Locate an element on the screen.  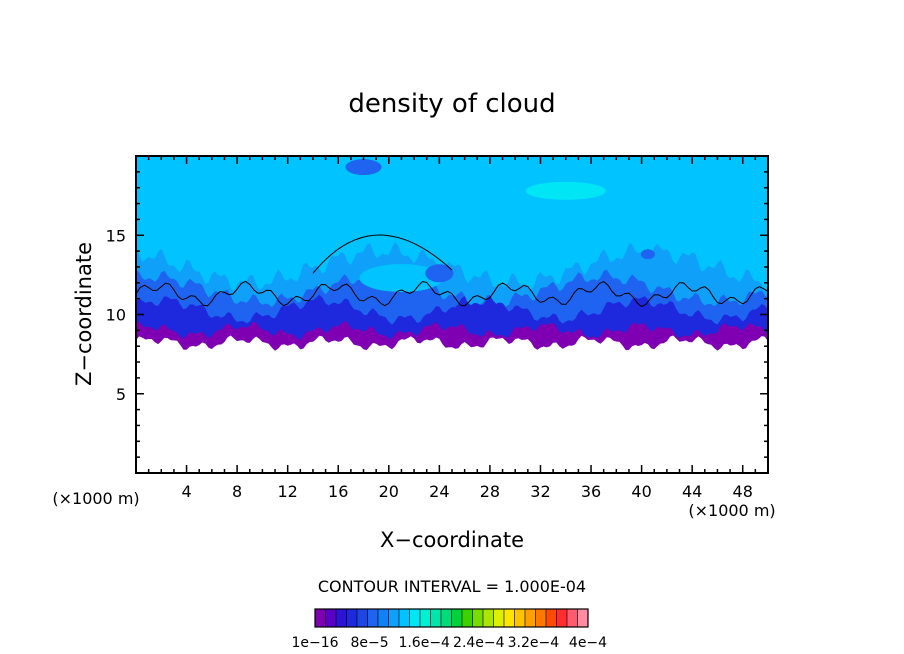
x-tick-label: 16 is located at coordinates (338, 491).